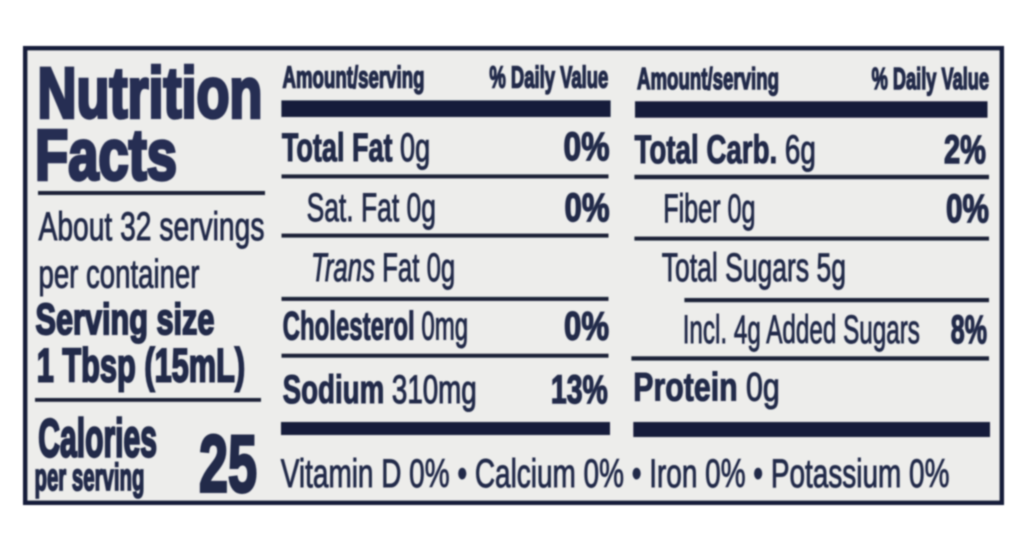 The height and width of the screenshot is (552, 1030). Describe the element at coordinates (125, 320) in the screenshot. I see `svg-text: Serving size` at that location.